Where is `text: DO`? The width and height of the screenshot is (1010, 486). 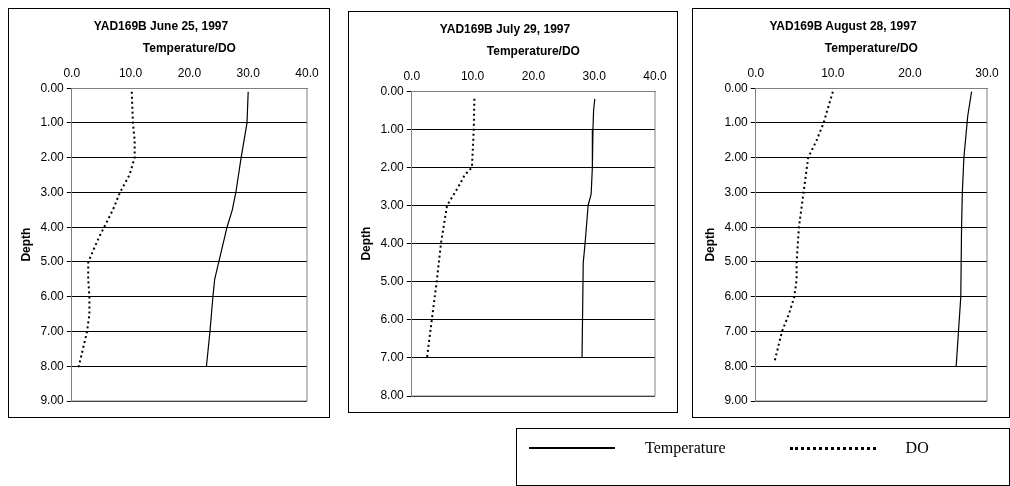 text: DO is located at coordinates (917, 448).